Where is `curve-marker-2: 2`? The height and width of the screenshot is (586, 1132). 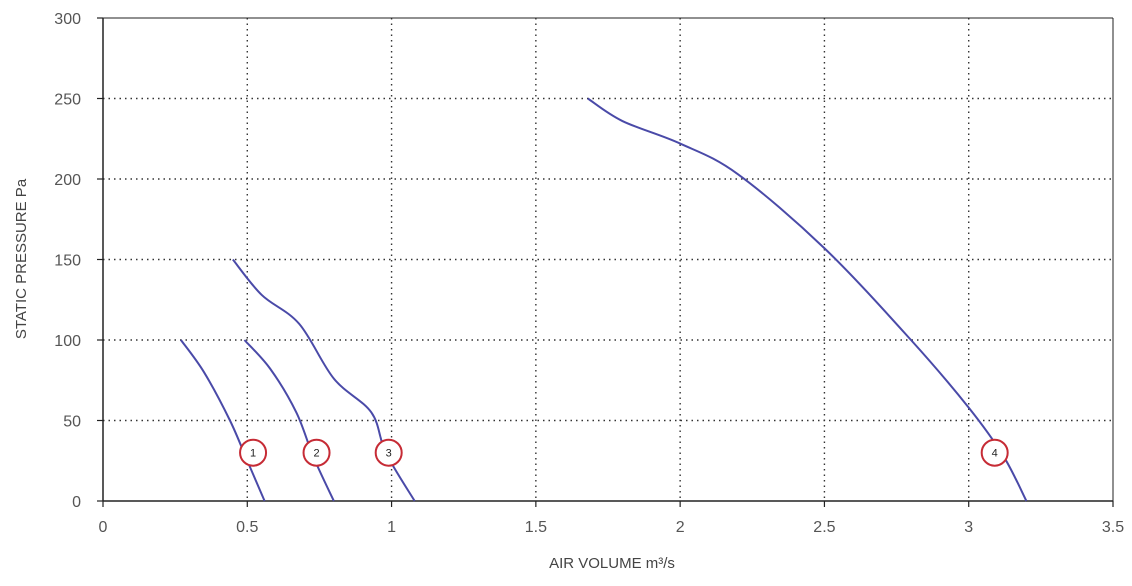 curve-marker-2: 2 is located at coordinates (316, 452).